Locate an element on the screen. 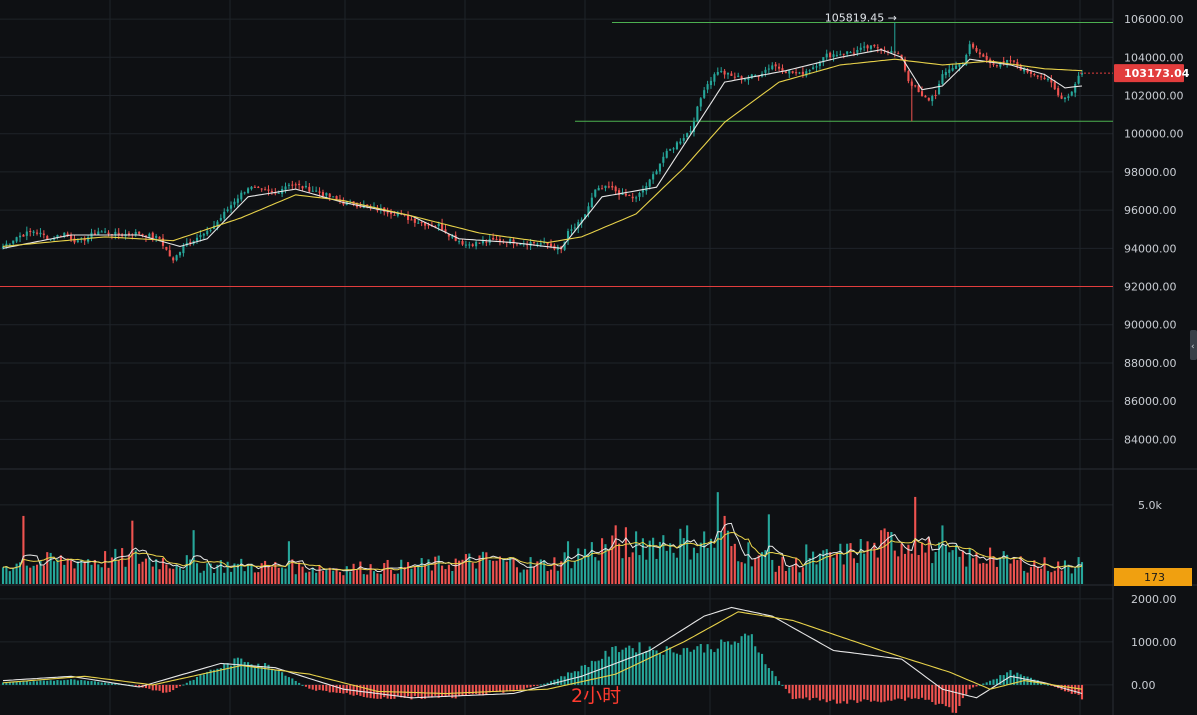 Image resolution: width=1197 pixels, height=715 pixels. timeframe-label: 2小时 is located at coordinates (596, 696).